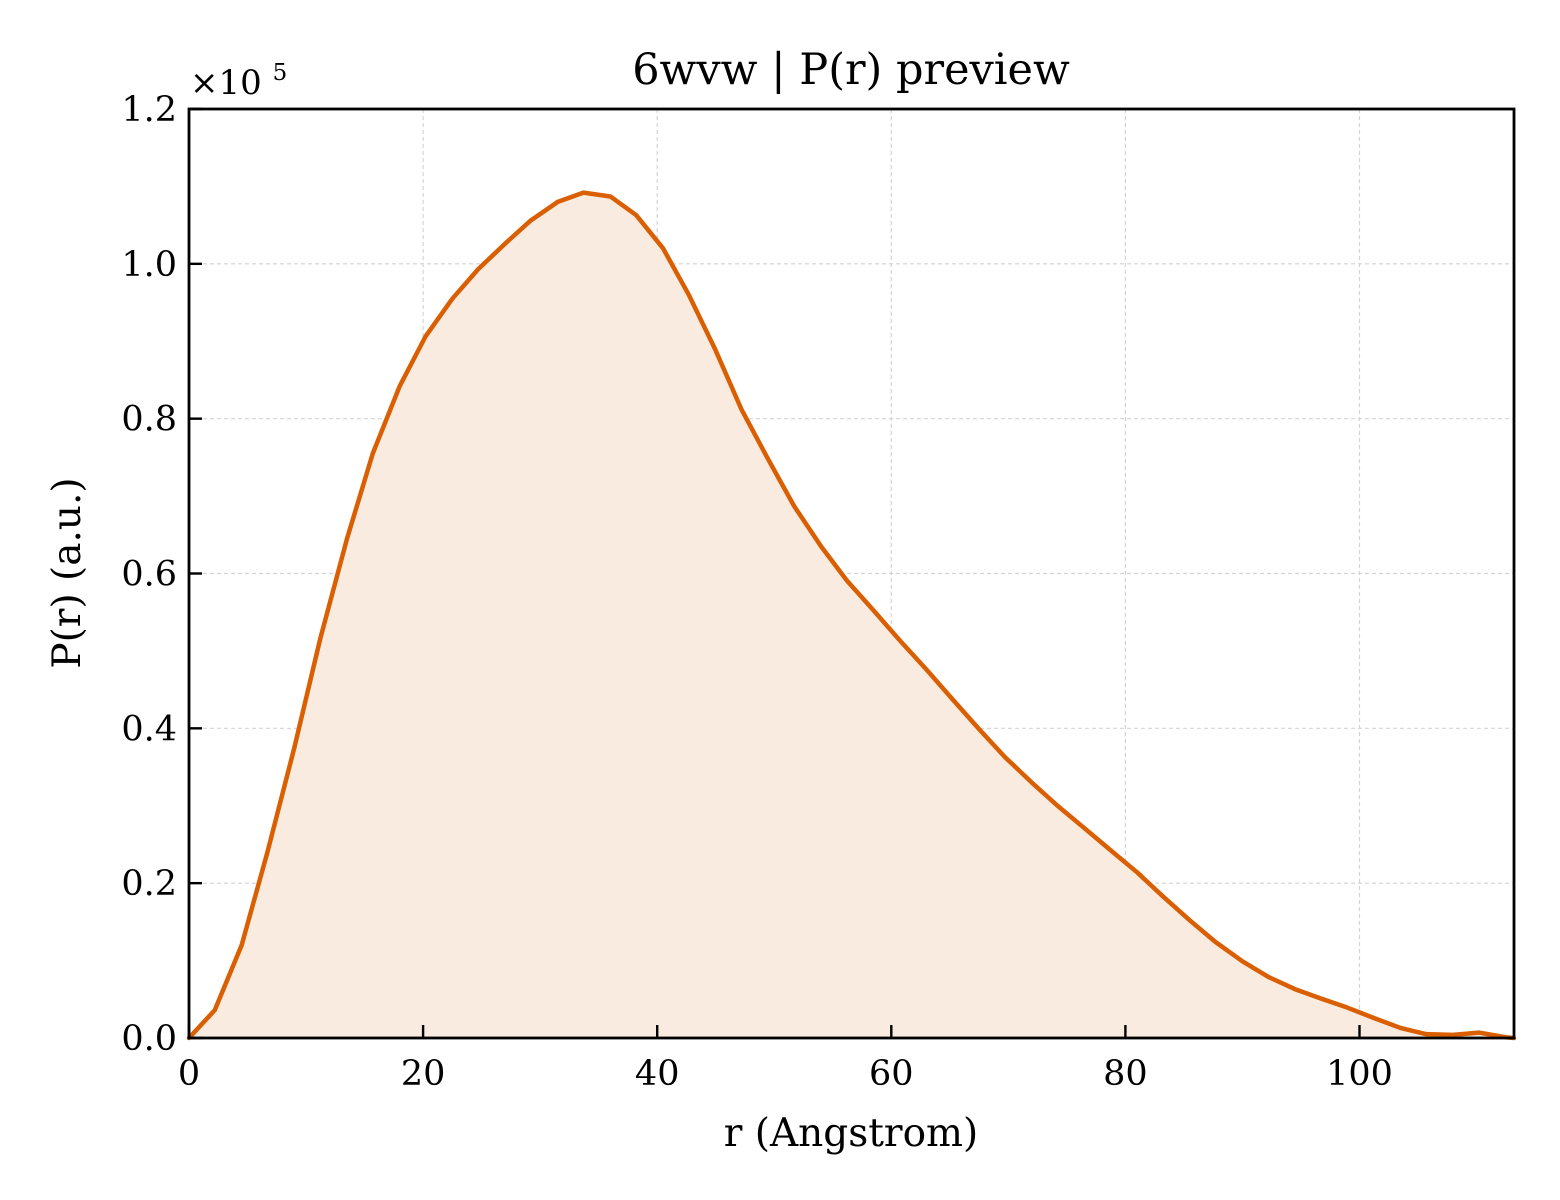 This screenshot has width=1560, height=1200. I want to click on chart-title: 6wvw | P(r) preview, so click(851, 70).